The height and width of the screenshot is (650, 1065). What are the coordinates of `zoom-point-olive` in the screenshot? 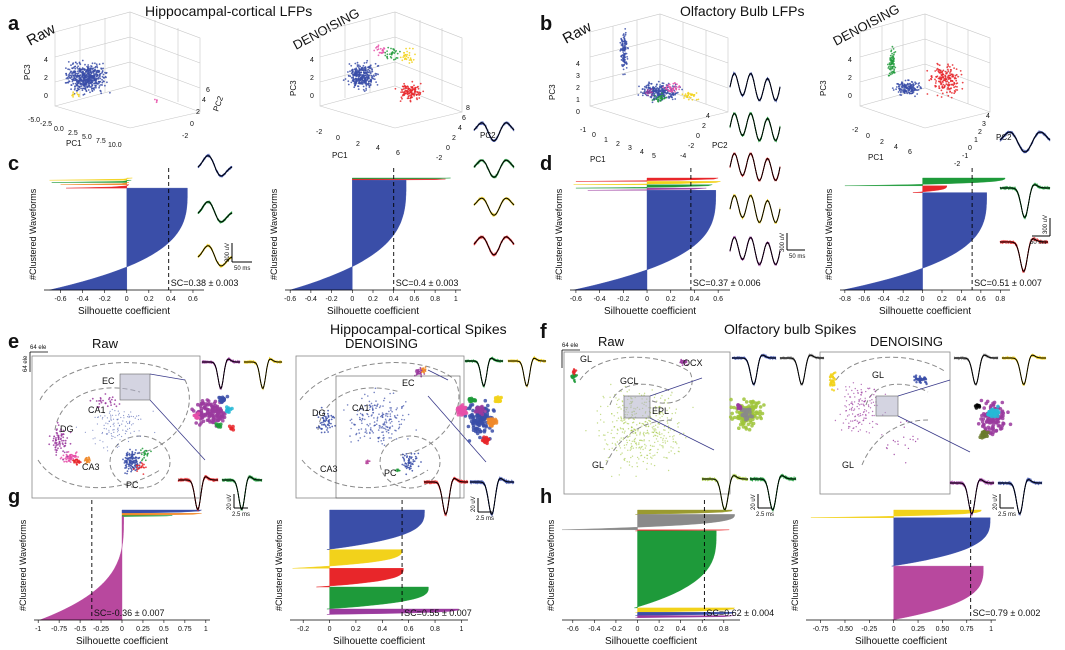 It's located at (746, 402).